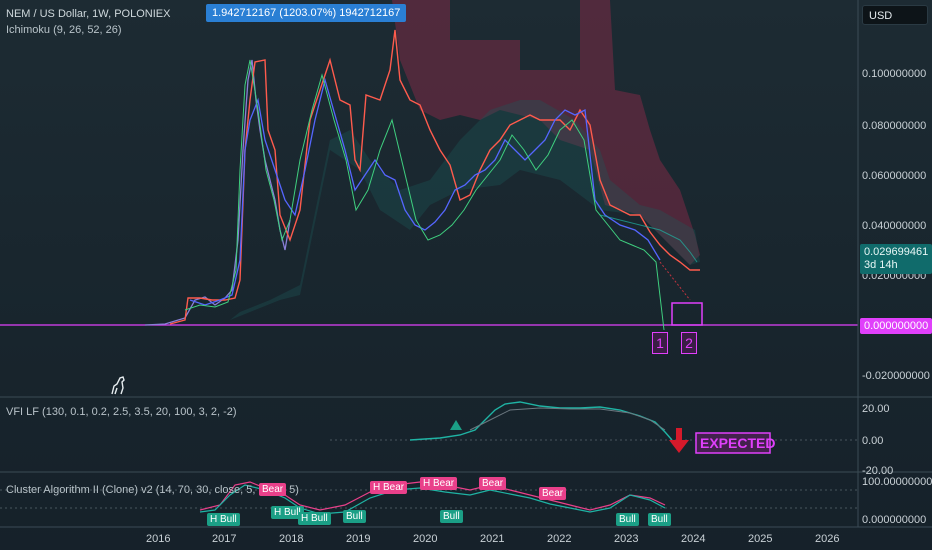 This screenshot has width=932, height=550. I want to click on expected-label: EXPECTED, so click(738, 443).